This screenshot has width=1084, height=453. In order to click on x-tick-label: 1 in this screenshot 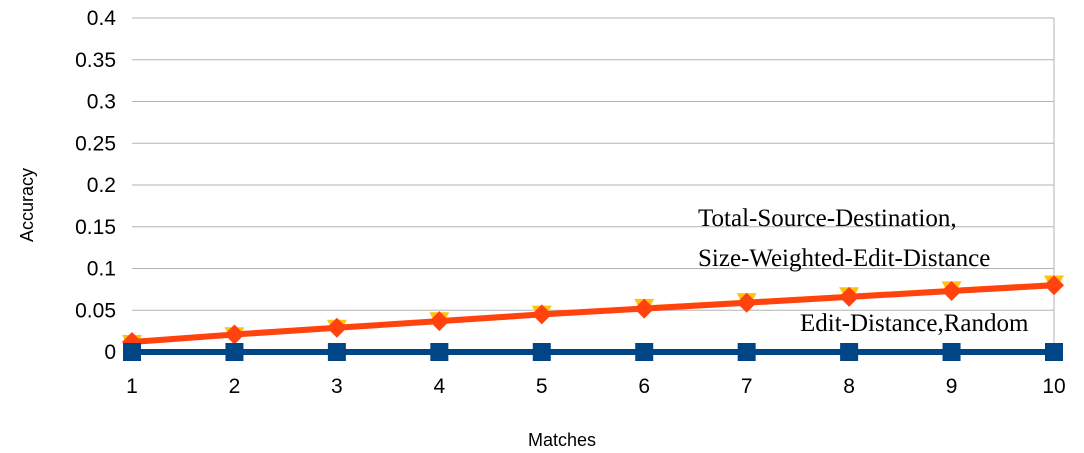, I will do `click(132, 386)`.